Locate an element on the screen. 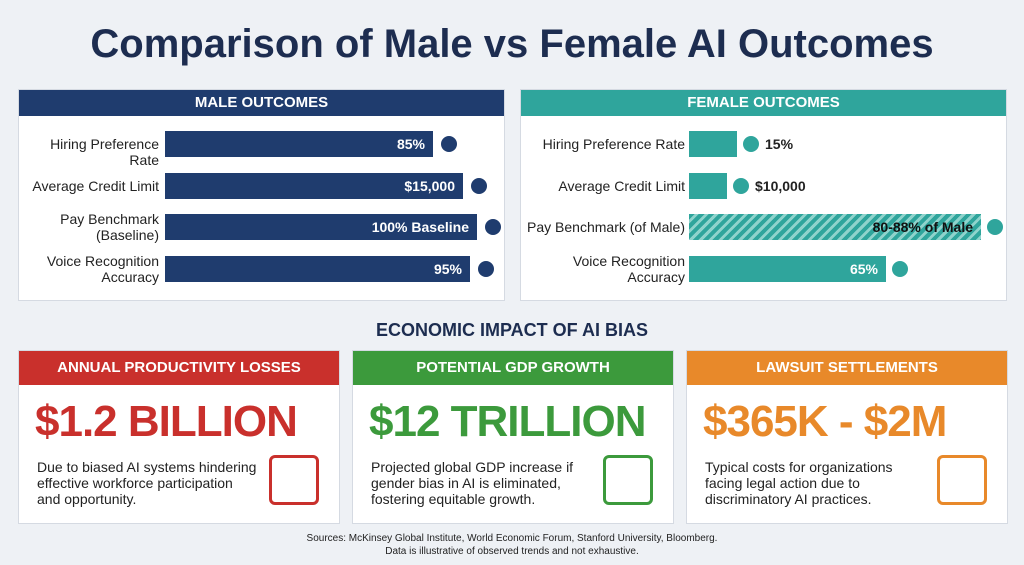  bar: 85% is located at coordinates (299, 144).